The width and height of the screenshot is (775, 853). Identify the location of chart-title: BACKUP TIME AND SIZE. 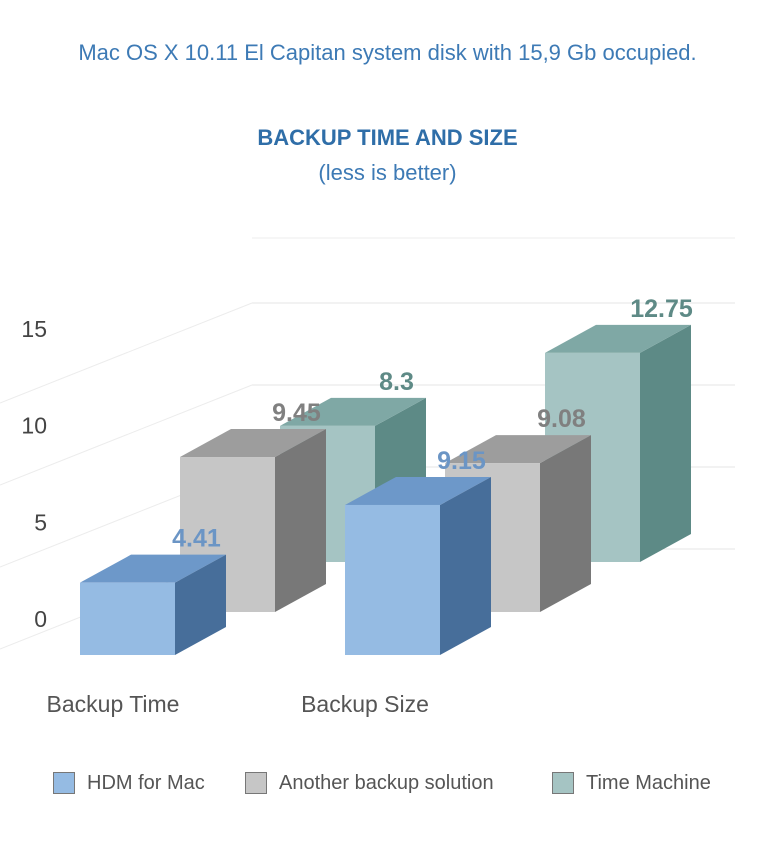
(387, 137).